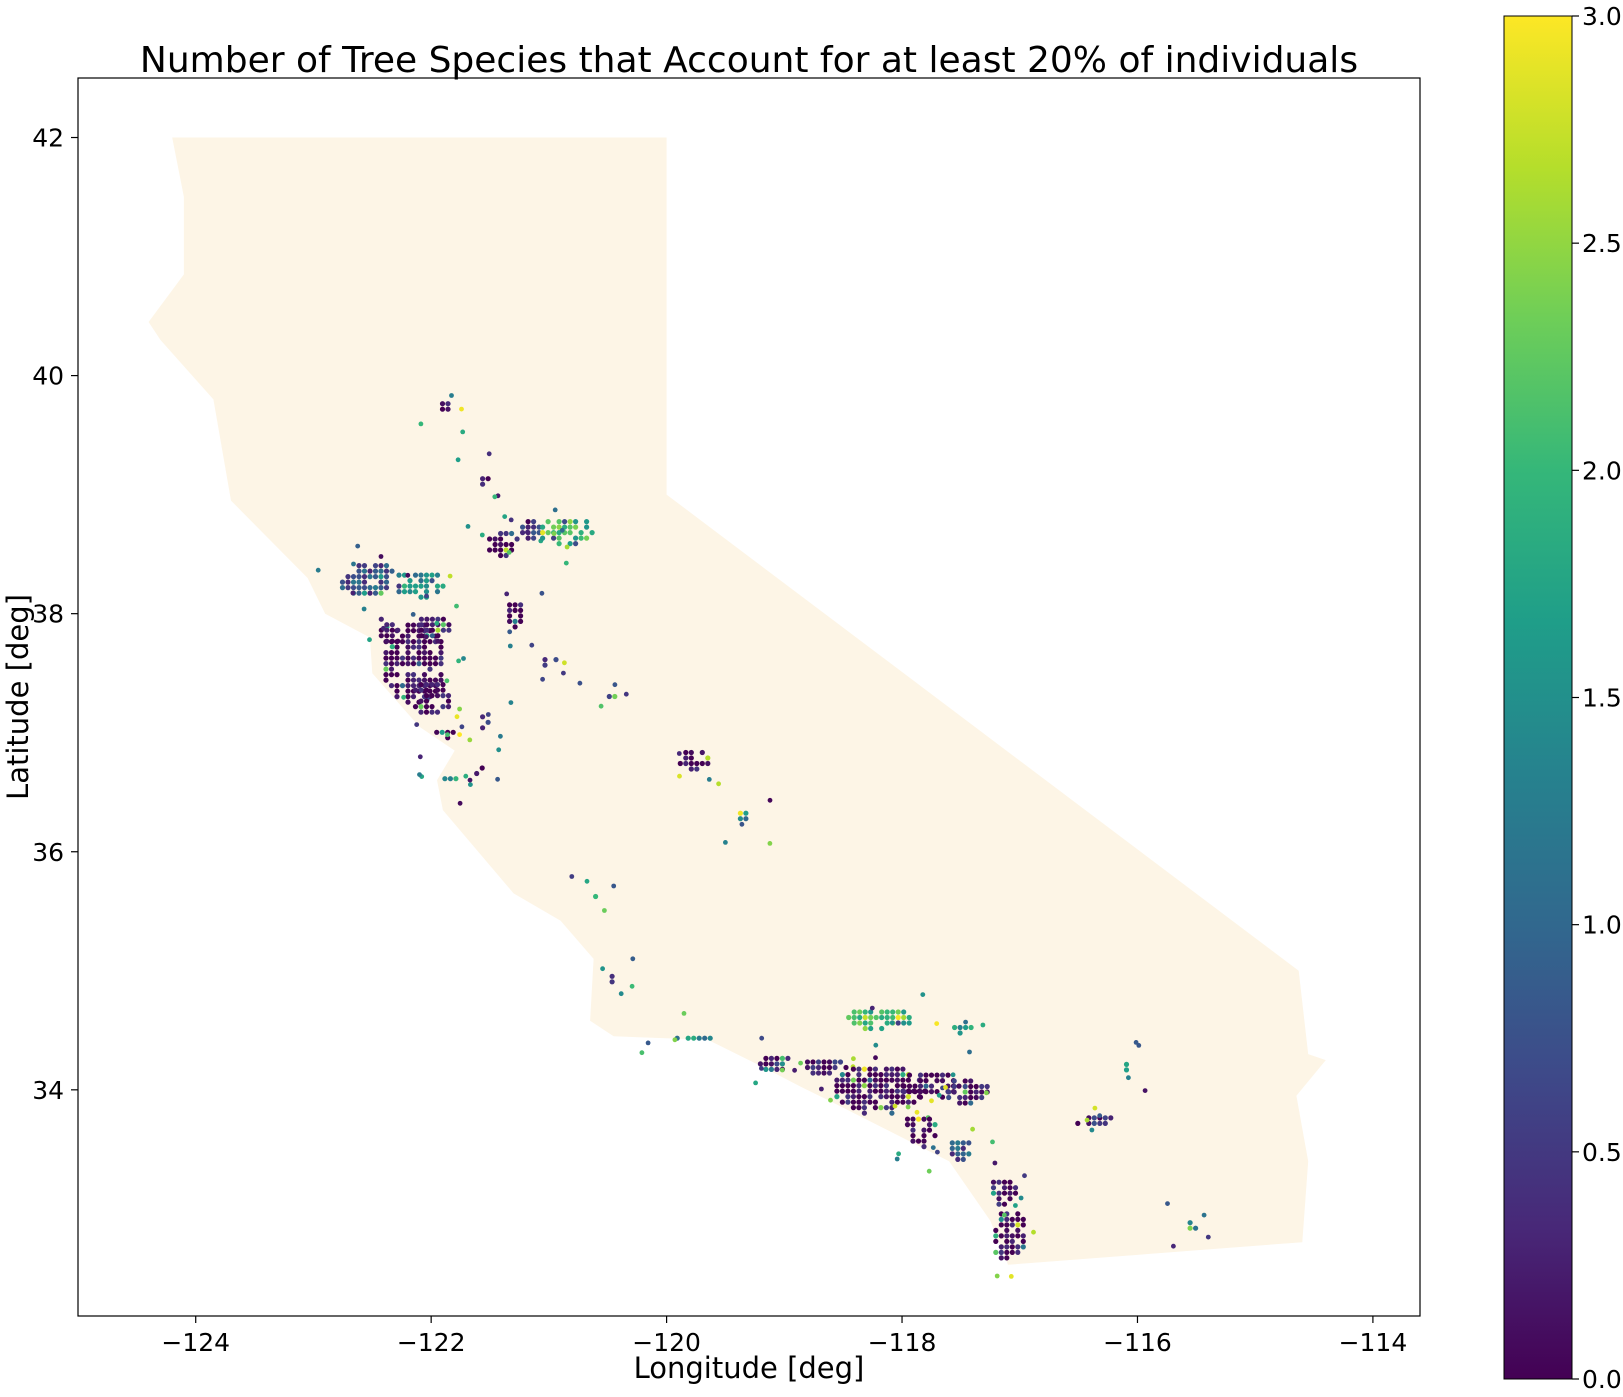 The width and height of the screenshot is (1623, 1397). I want to click on x-tick-label: −118, so click(902, 1342).